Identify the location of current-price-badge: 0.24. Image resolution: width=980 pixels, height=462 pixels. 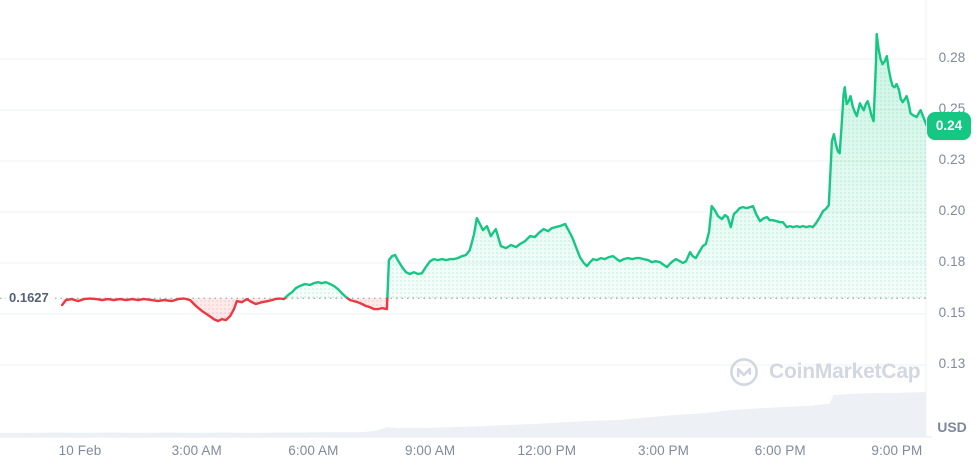
(949, 126).